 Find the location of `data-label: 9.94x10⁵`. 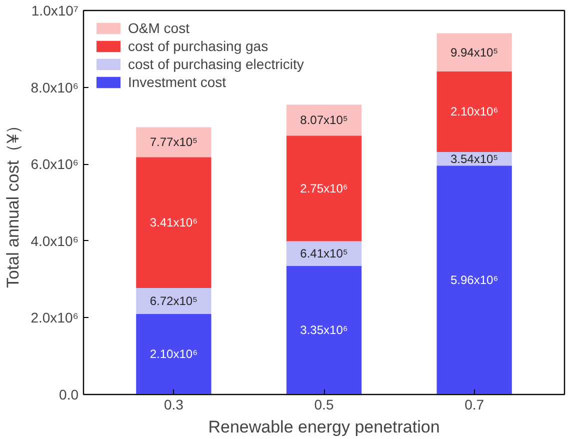

data-label: 9.94x10⁵ is located at coordinates (474, 52).